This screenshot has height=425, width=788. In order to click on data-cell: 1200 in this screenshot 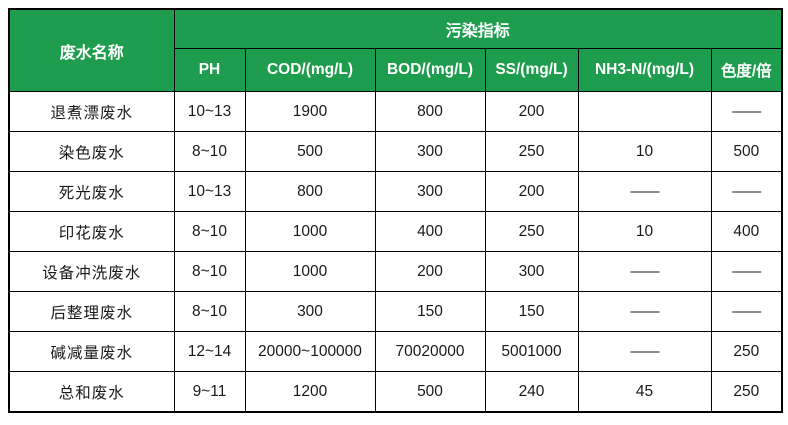, I will do `click(310, 392)`.